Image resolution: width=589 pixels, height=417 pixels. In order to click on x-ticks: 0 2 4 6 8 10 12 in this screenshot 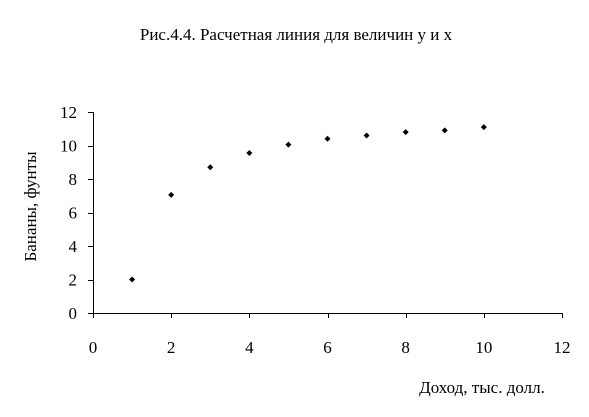, I will do `click(330, 335)`.